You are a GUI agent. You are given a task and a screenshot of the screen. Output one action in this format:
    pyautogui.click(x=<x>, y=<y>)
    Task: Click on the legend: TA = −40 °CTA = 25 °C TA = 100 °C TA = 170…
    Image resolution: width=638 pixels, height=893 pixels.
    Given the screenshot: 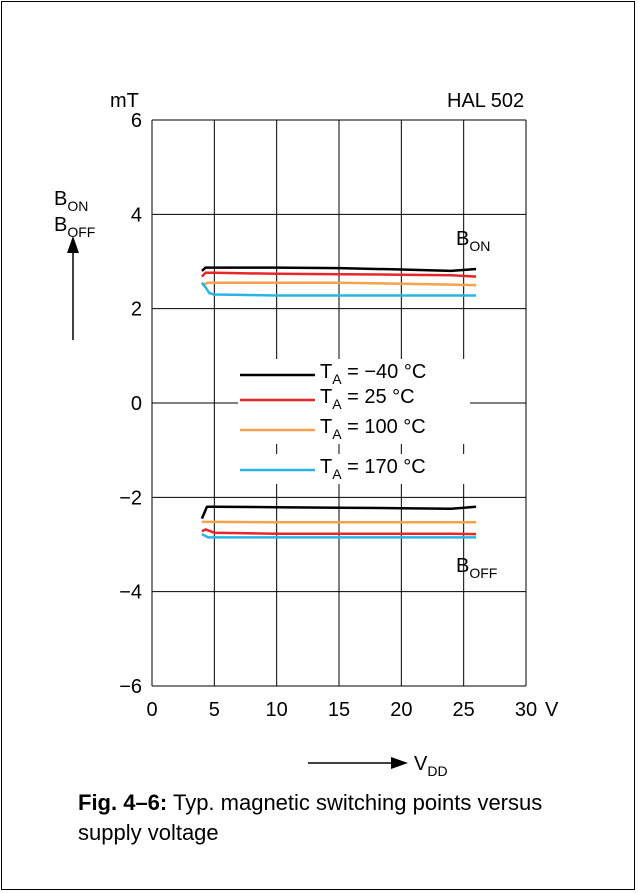 What is the action you would take?
    pyautogui.click(x=354, y=421)
    